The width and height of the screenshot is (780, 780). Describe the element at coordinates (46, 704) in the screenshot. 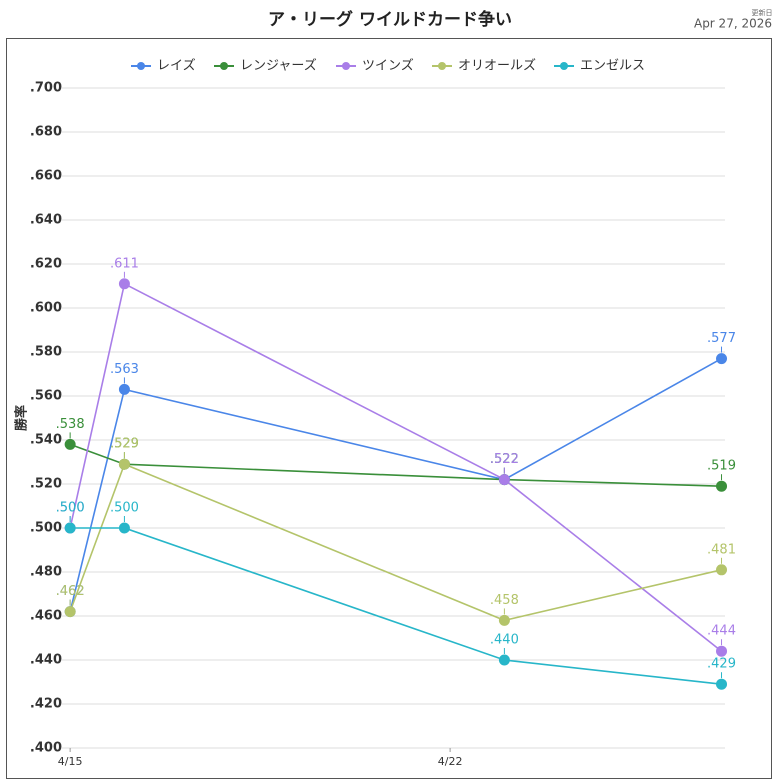

I see `y-tick-label: .420` at that location.